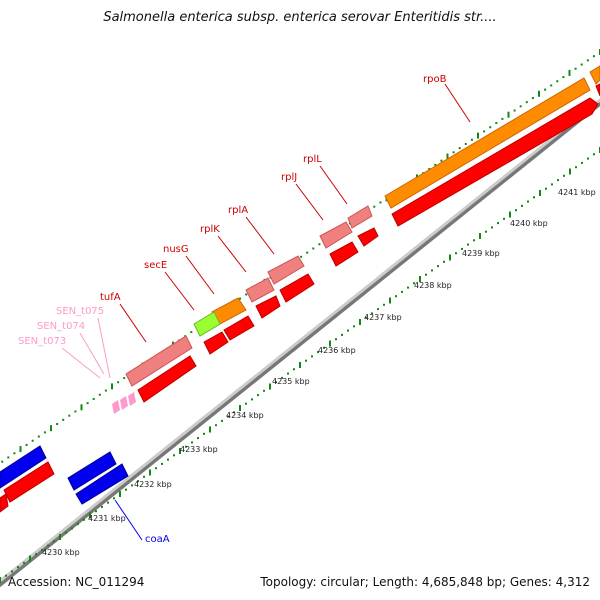  Describe the element at coordinates (529, 223) in the screenshot. I see `kbp-label: 4240 kbp` at that location.